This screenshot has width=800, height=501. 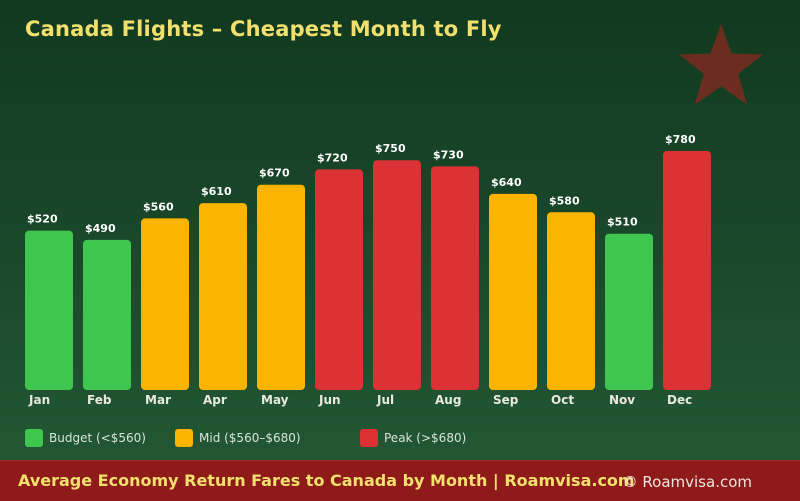 I want to click on bar-value-label-jul: $750, so click(x=390, y=148).